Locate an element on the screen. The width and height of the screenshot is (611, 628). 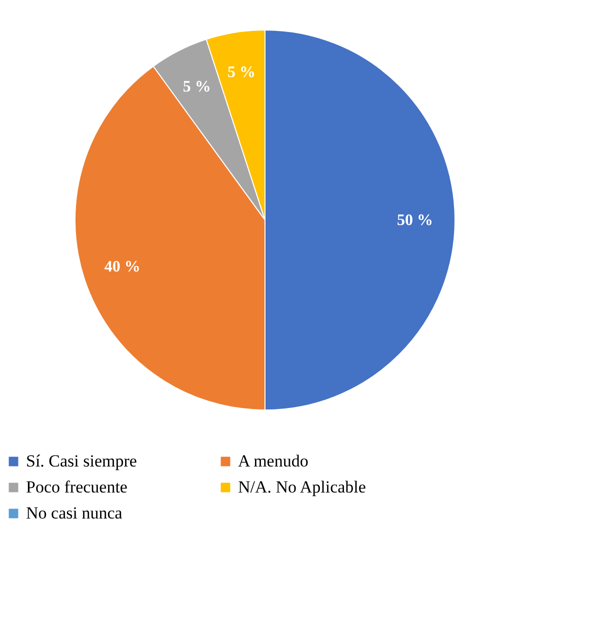
legend-label: Sí. Casi siempre is located at coordinates (81, 461).